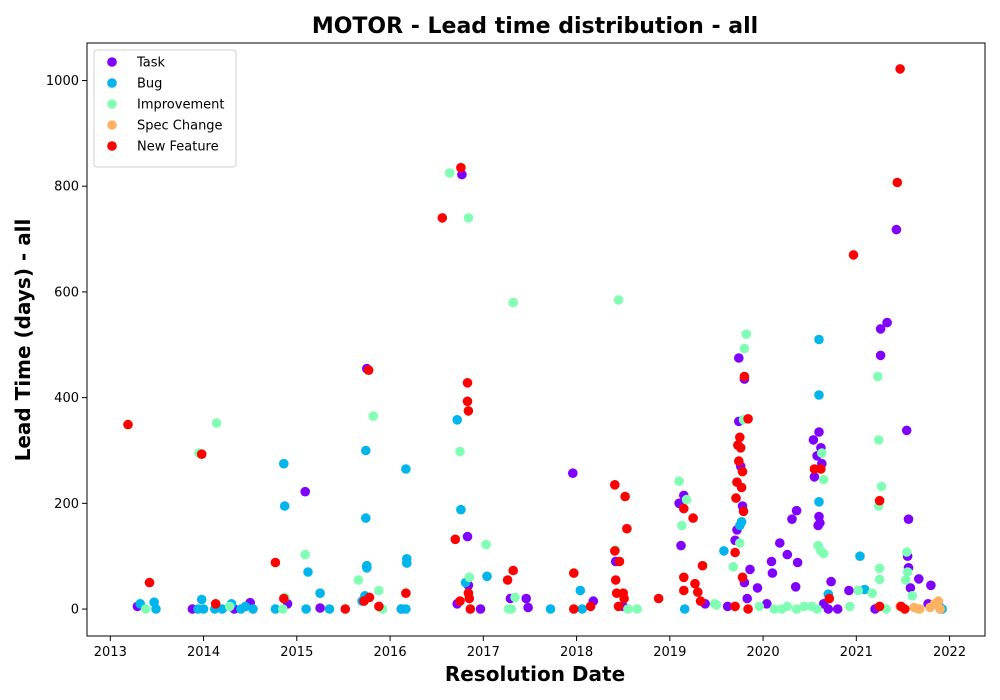 Image resolution: width=1000 pixels, height=700 pixels. I want to click on y-tick-label: 0, so click(75, 610).